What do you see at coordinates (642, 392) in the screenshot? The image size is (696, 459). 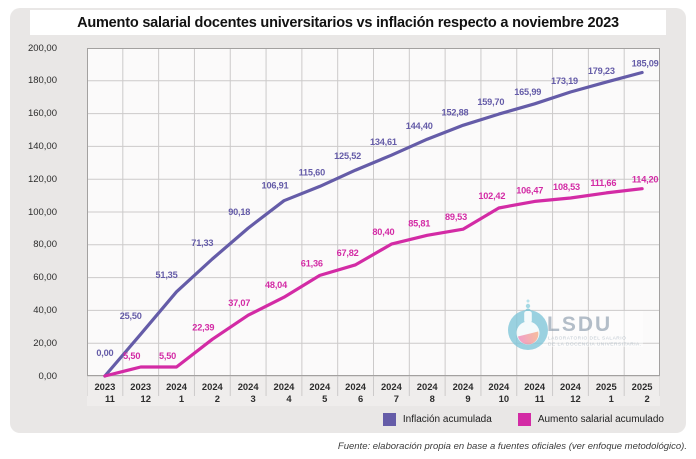 I see `x-axis-tick-label: 2025 2` at bounding box center [642, 392].